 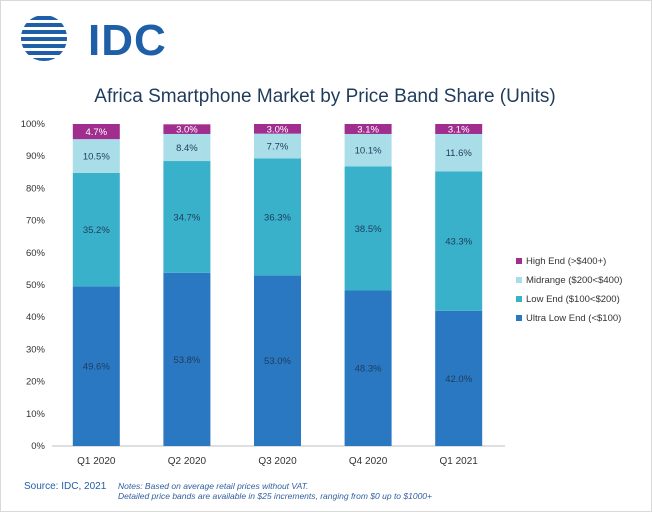 I want to click on y-tick-label: 10%, so click(x=36, y=414).